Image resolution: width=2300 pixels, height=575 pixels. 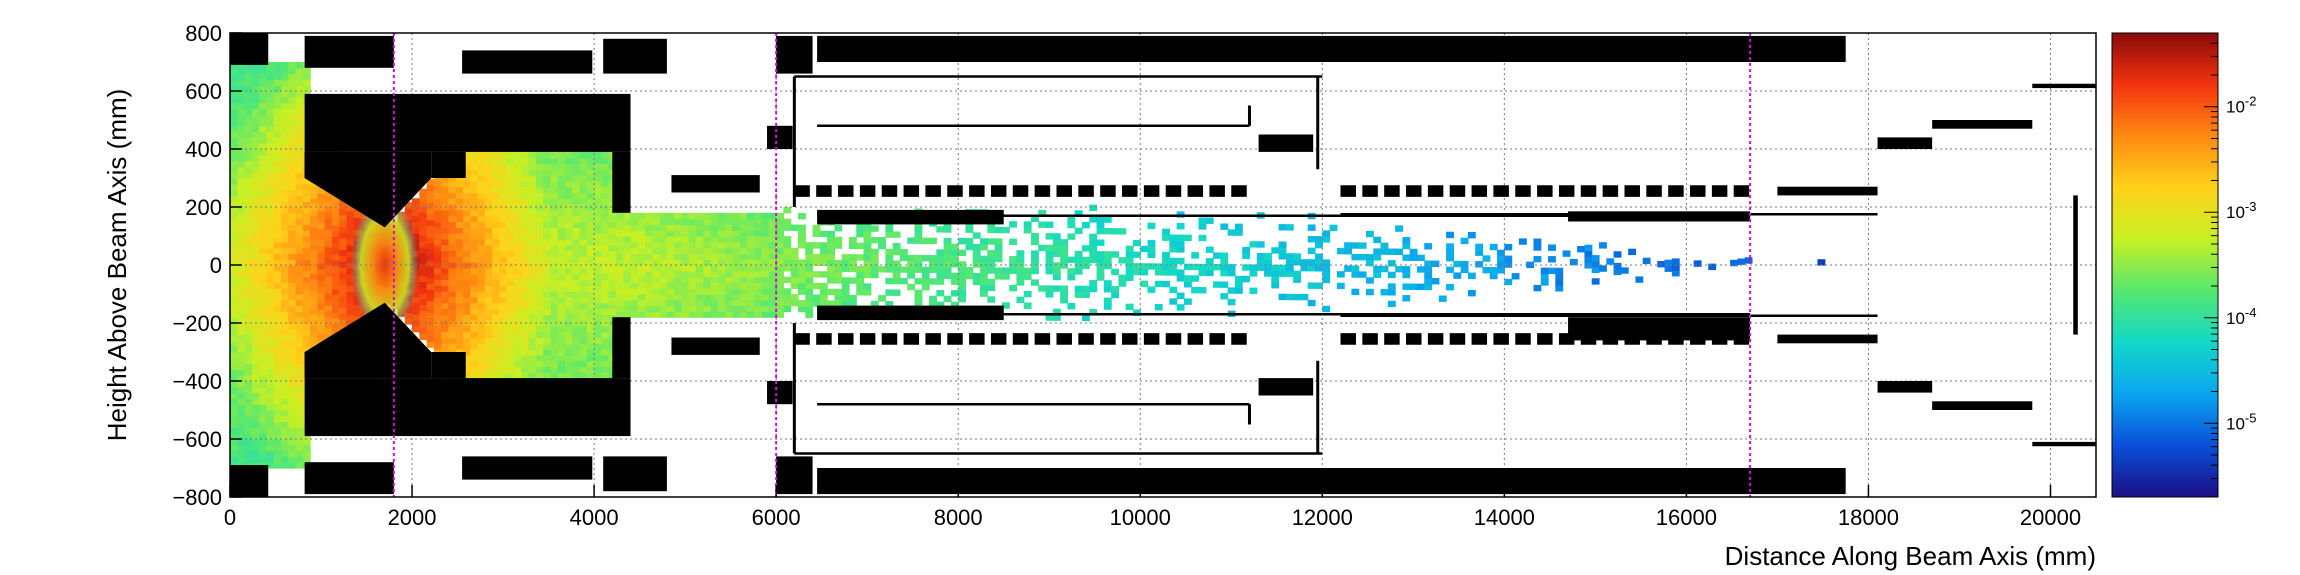 I want to click on absorber-segment, so click(x=977, y=339).